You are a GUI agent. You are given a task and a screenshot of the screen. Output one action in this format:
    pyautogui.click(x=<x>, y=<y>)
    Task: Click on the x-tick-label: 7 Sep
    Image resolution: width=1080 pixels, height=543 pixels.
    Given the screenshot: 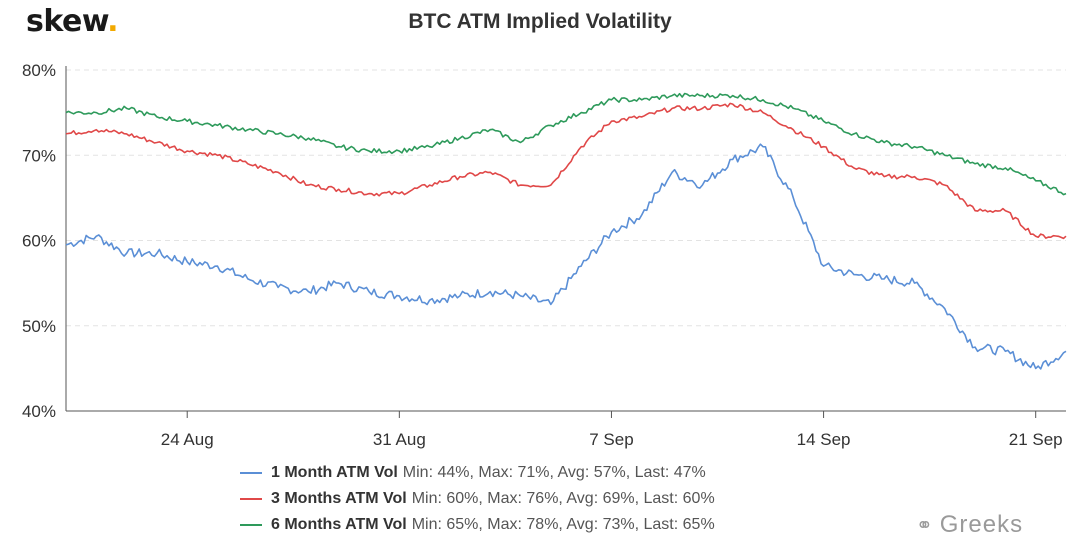 What is the action you would take?
    pyautogui.click(x=611, y=439)
    